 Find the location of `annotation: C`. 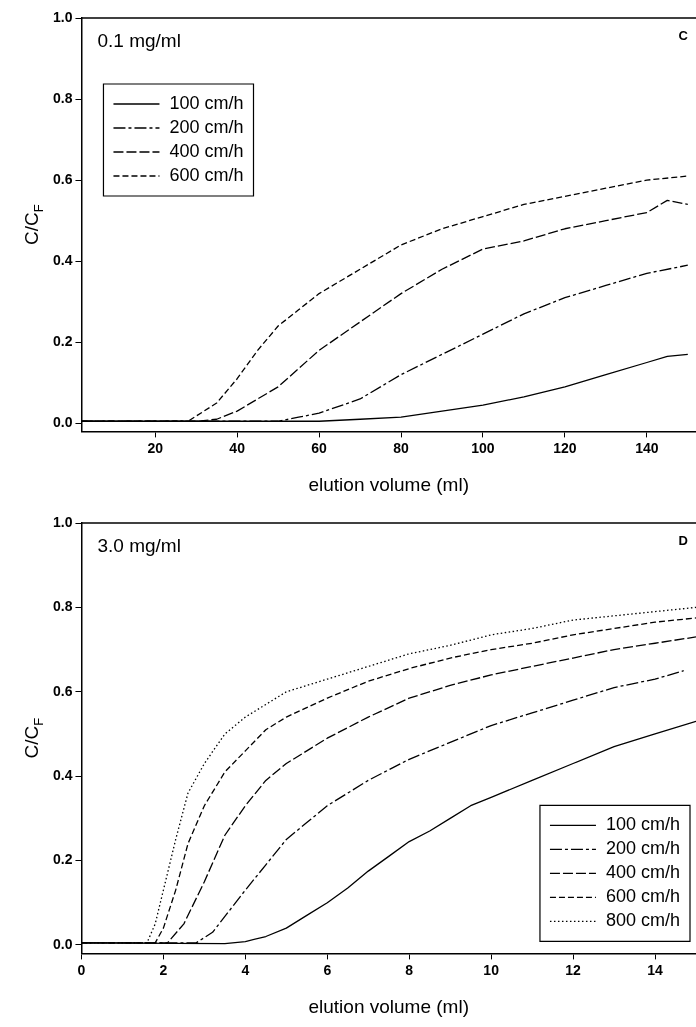

annotation: C is located at coordinates (683, 36).